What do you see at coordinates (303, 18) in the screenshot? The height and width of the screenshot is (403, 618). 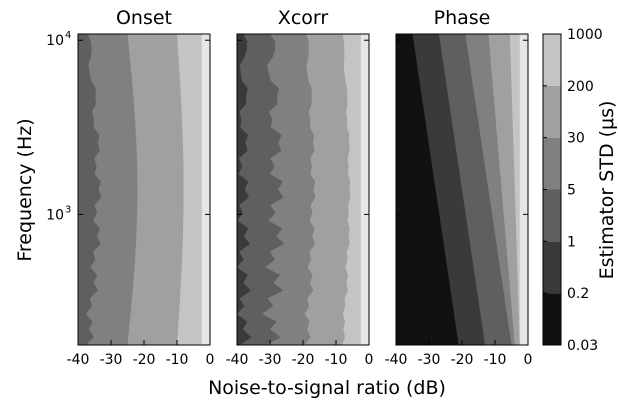 I see `panel-title: Xcorr` at bounding box center [303, 18].